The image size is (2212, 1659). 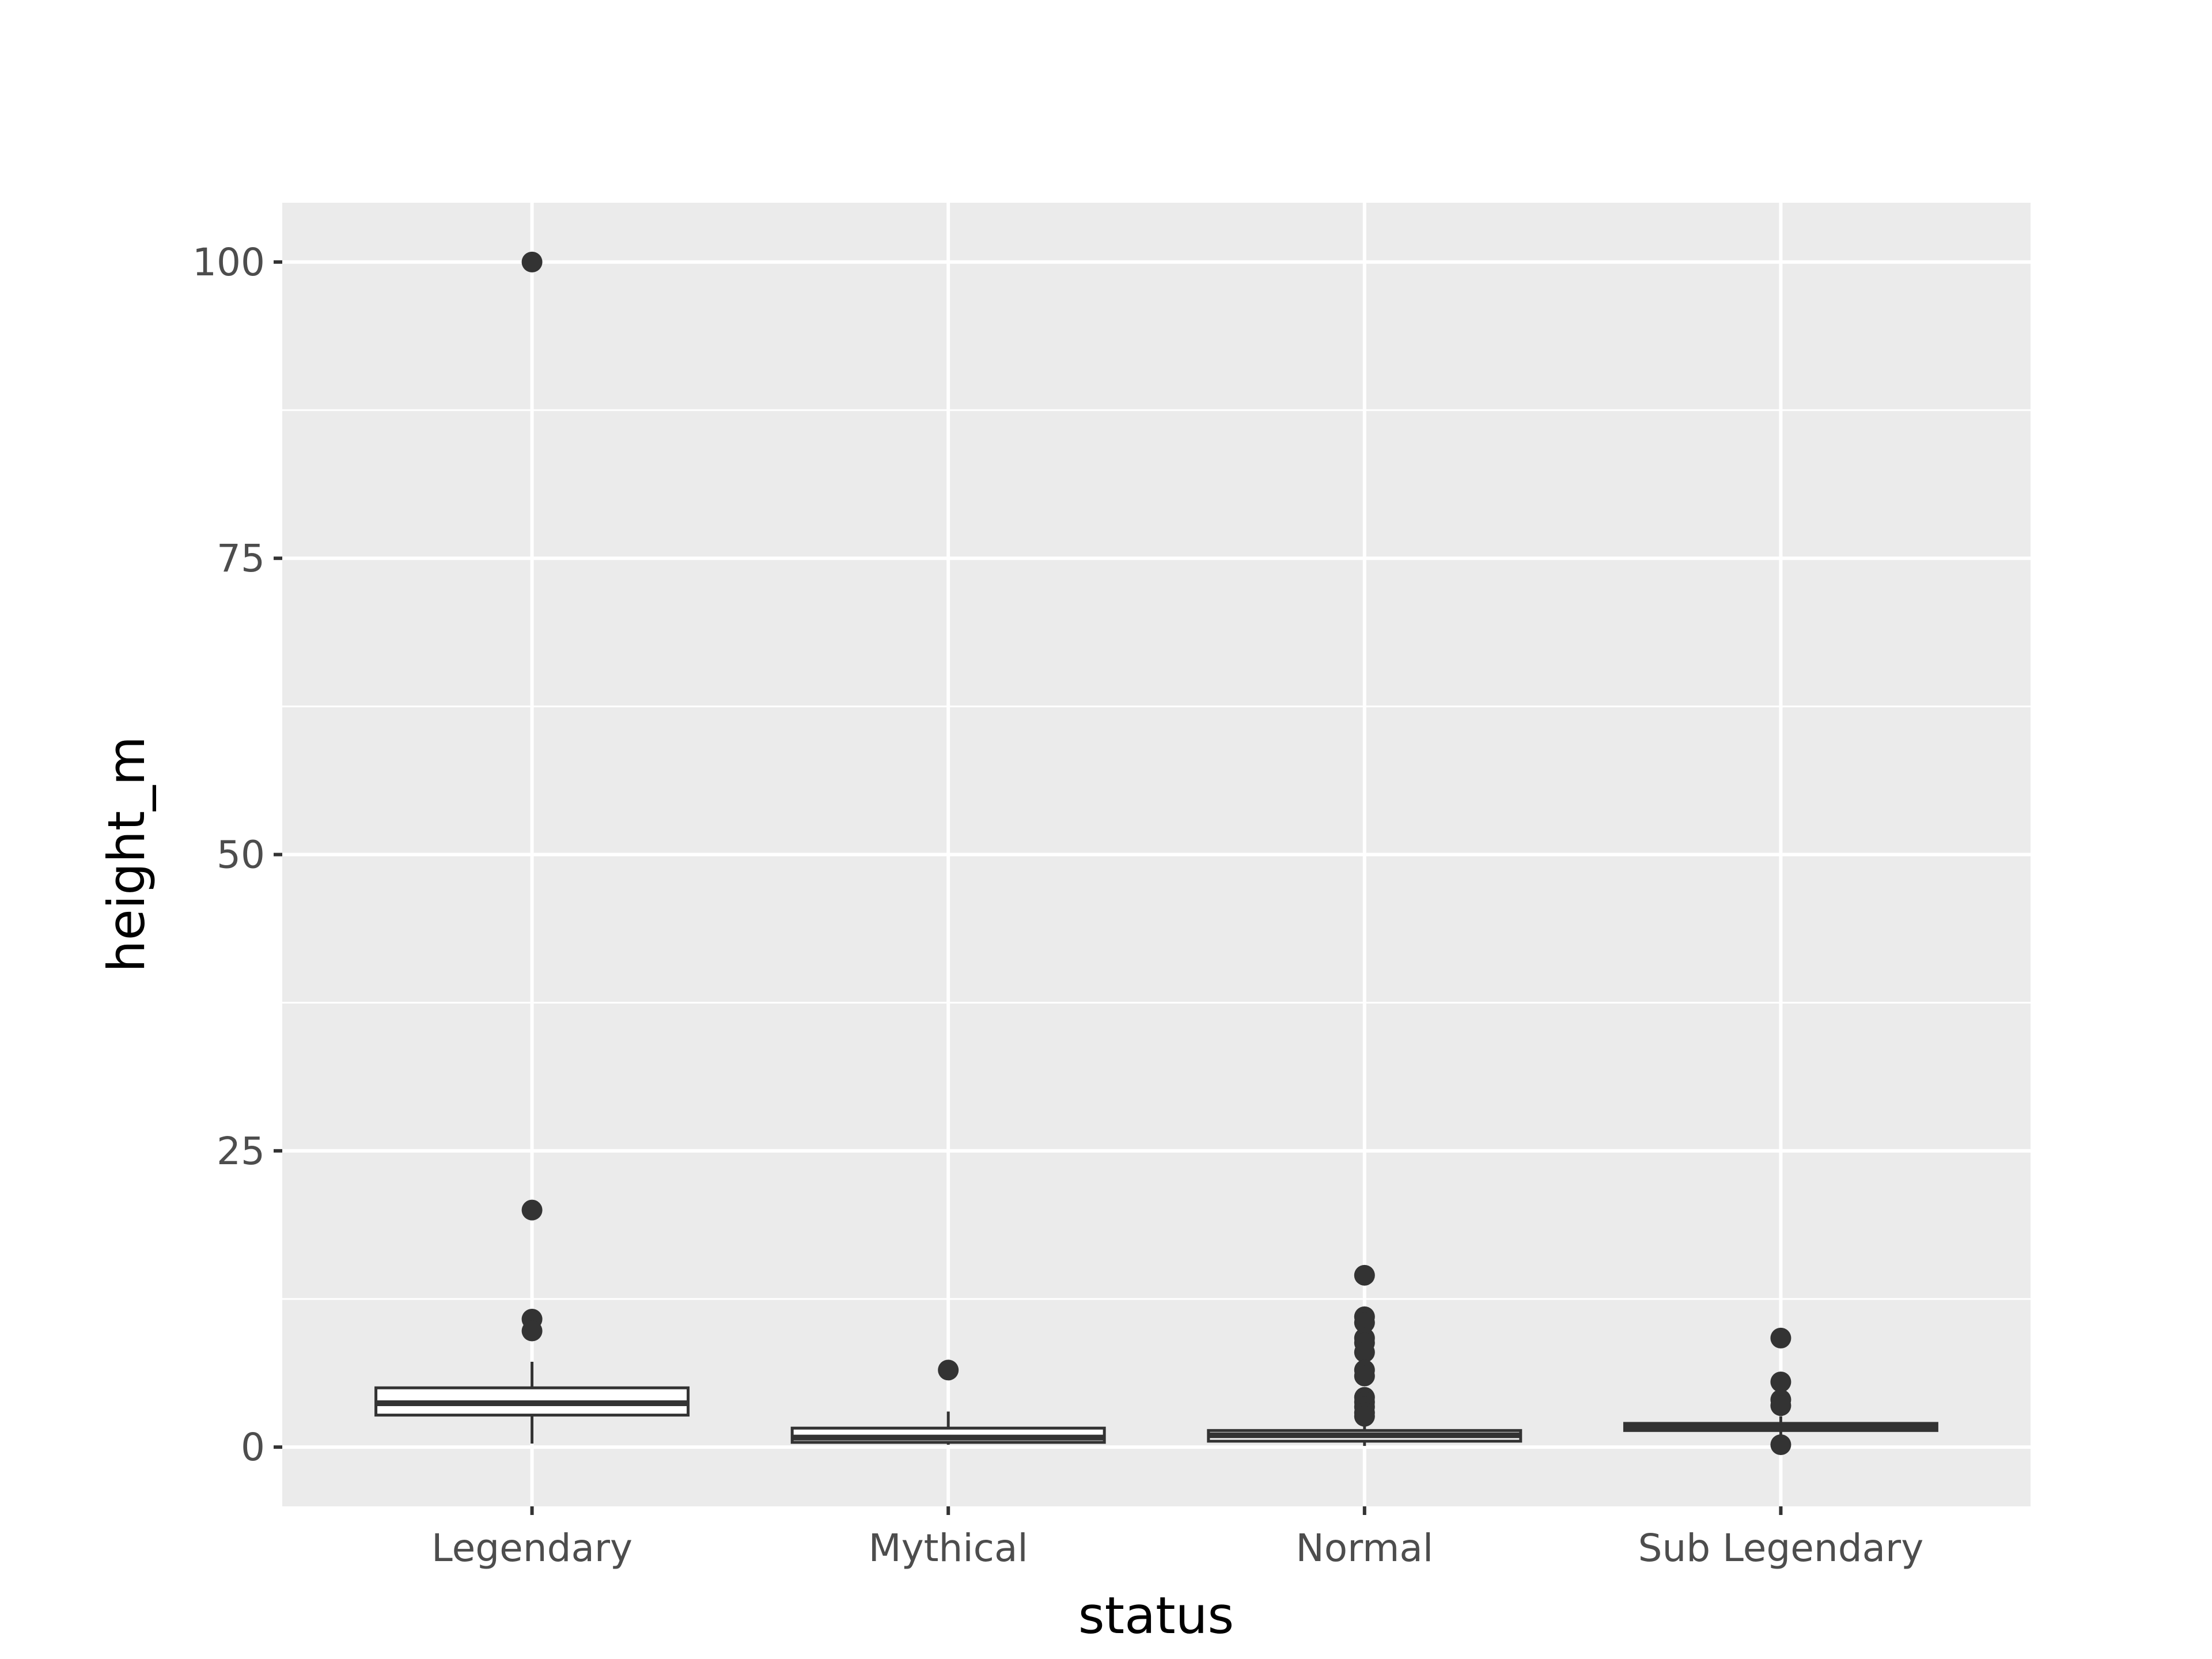 What do you see at coordinates (241, 558) in the screenshot?
I see `y-tick-label: 75` at bounding box center [241, 558].